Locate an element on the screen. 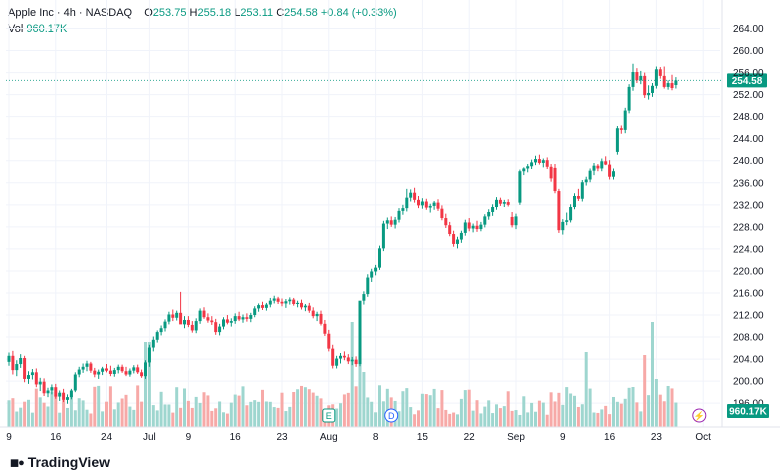 The width and height of the screenshot is (780, 470). dividend-event-marker is located at coordinates (391, 415).